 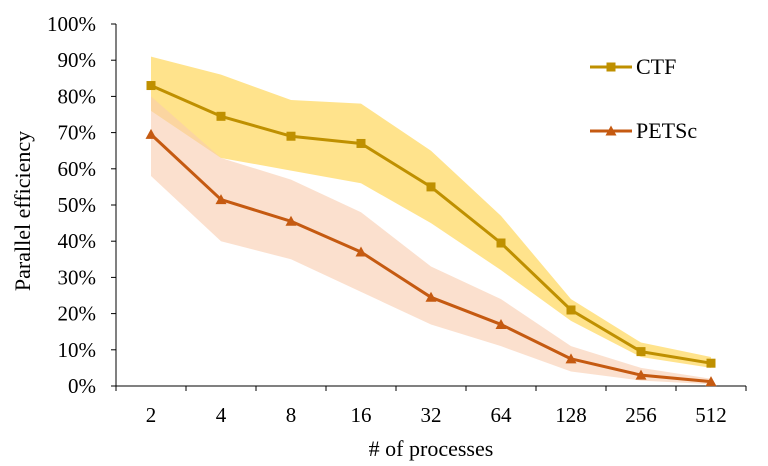 What do you see at coordinates (611, 130) in the screenshot?
I see `legend-marker-petsc` at bounding box center [611, 130].